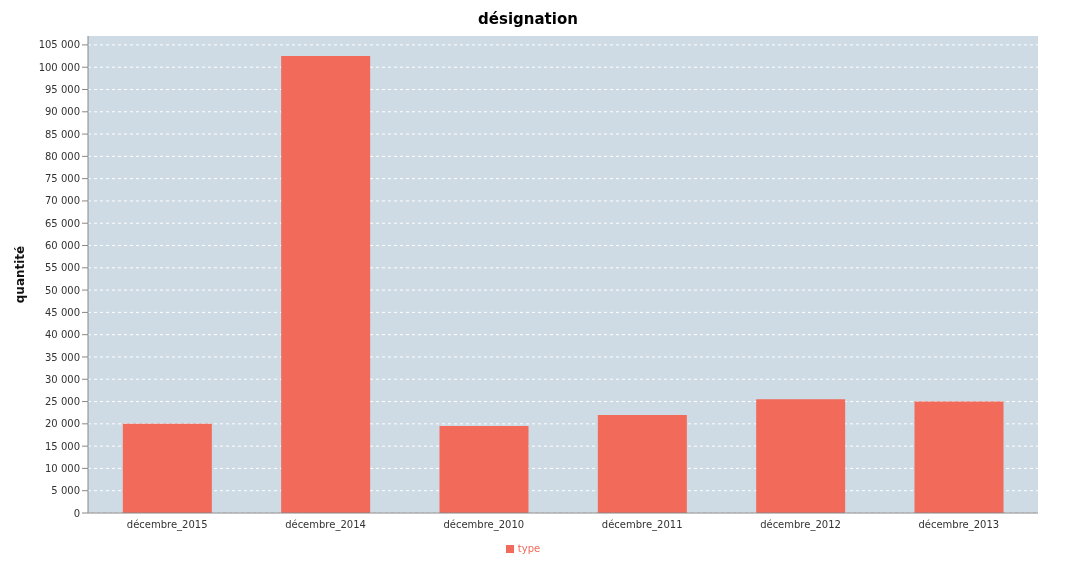 This screenshot has height=567, width=1067. What do you see at coordinates (62, 446) in the screenshot?
I see `y-tick-label: 15 000` at bounding box center [62, 446].